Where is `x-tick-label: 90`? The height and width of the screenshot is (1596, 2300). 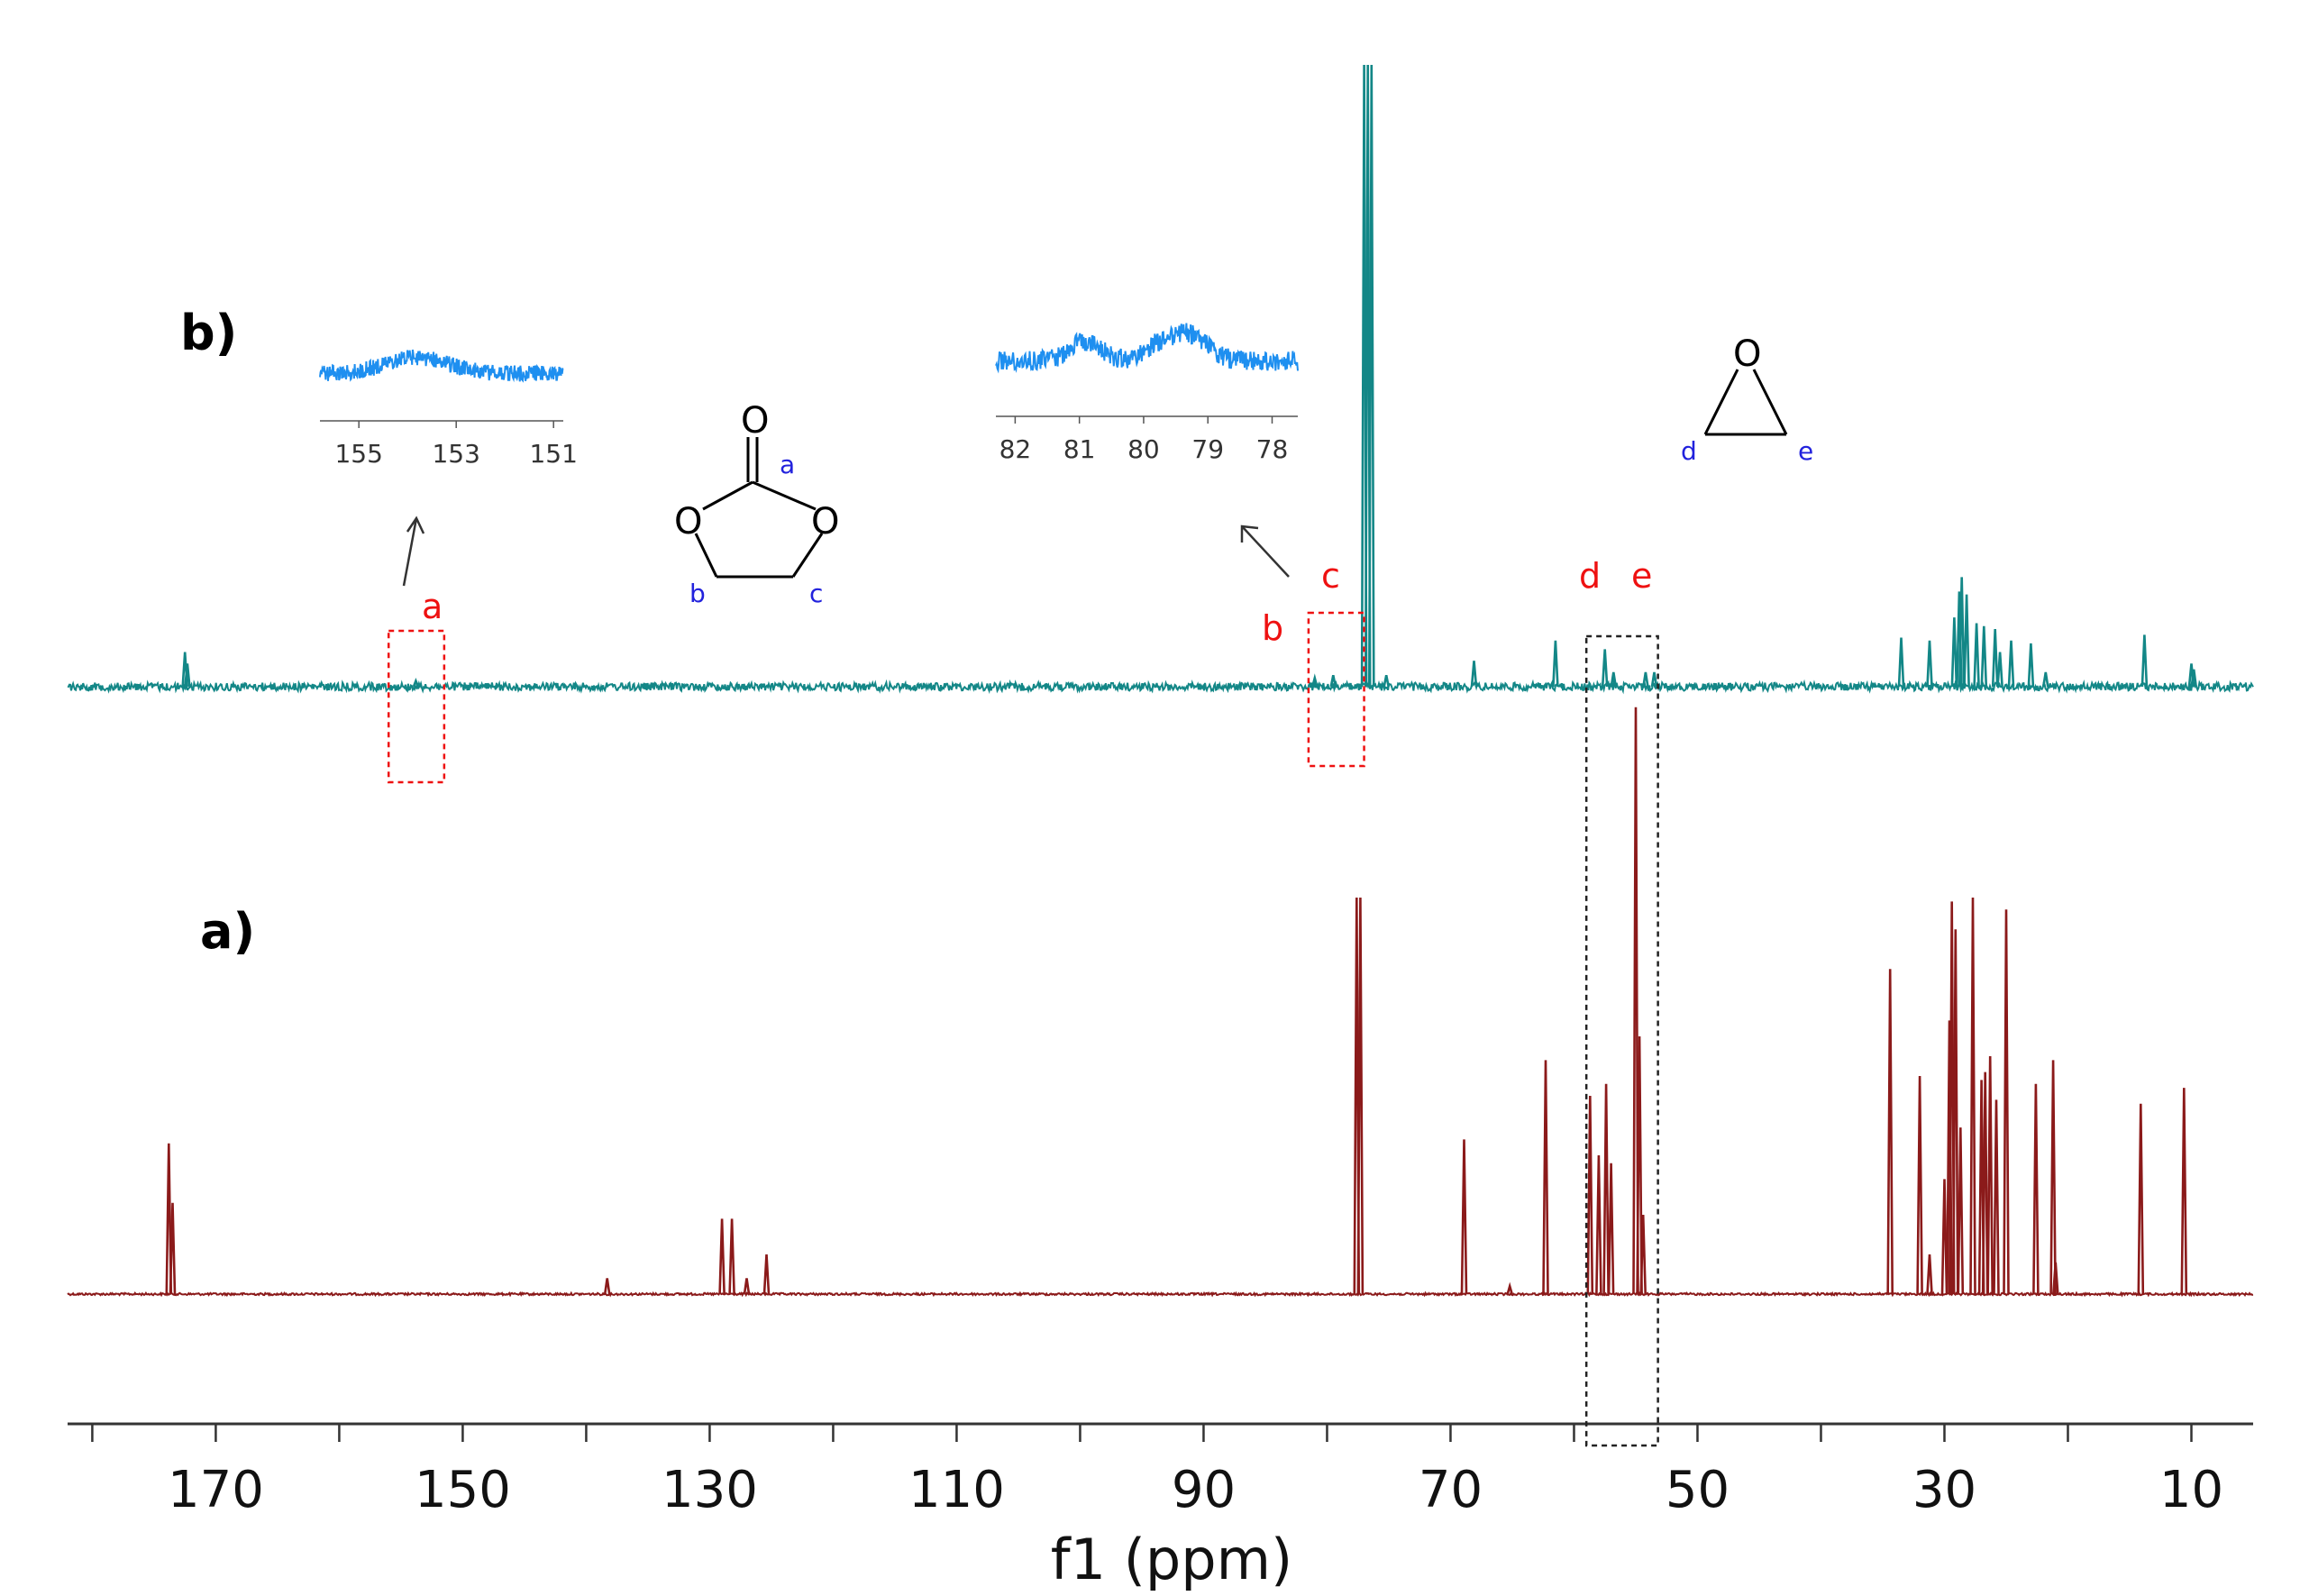
x-tick-label: 90 is located at coordinates (1204, 1490).